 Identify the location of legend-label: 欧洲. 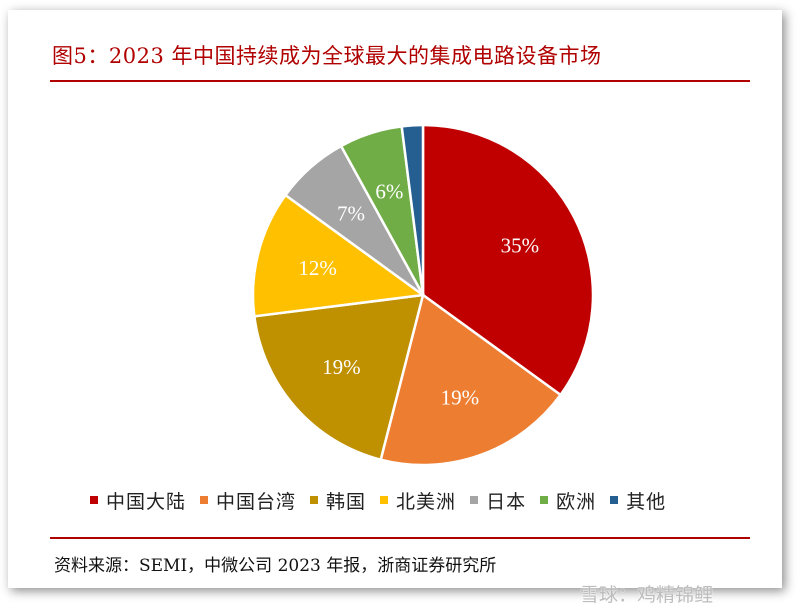
(576, 501).